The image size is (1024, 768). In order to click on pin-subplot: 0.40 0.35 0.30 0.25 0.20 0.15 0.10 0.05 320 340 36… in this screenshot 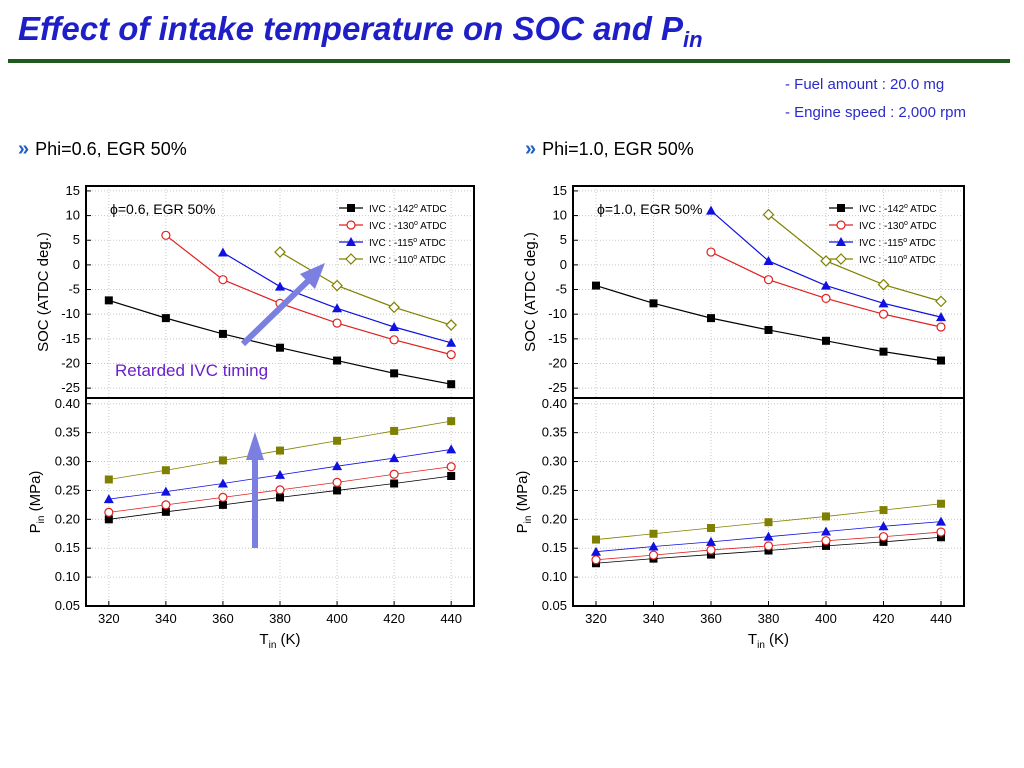, I will do `click(739, 523)`.